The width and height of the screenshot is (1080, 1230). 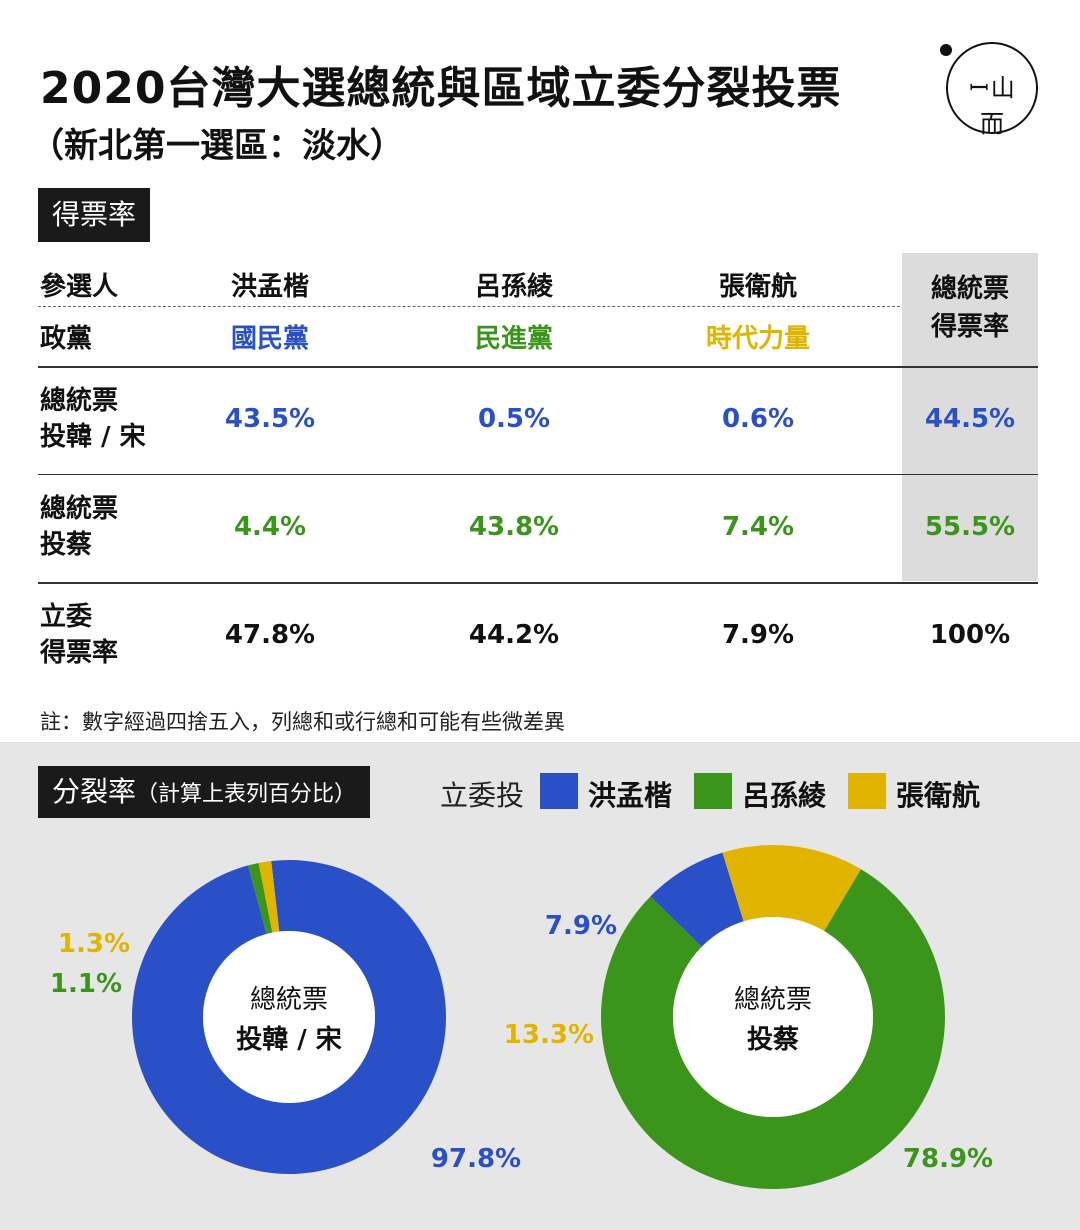 I want to click on table-section-tag: 得票率, so click(x=94, y=215).